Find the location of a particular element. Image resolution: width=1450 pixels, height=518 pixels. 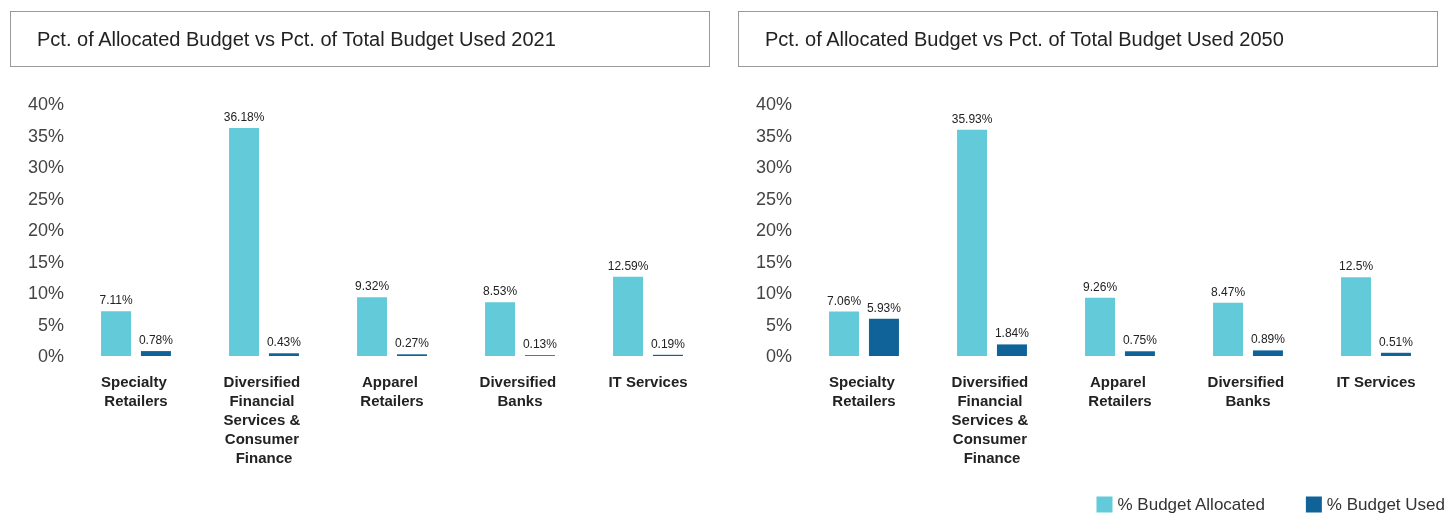

data-label: 7.11% is located at coordinates (116, 300).